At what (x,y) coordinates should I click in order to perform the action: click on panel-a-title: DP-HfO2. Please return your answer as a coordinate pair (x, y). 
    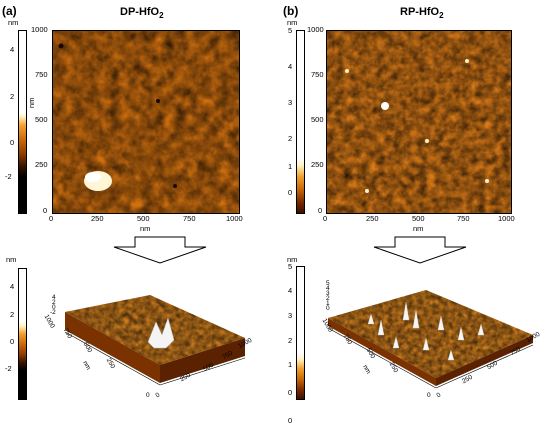
    Looking at the image, I should click on (142, 13).